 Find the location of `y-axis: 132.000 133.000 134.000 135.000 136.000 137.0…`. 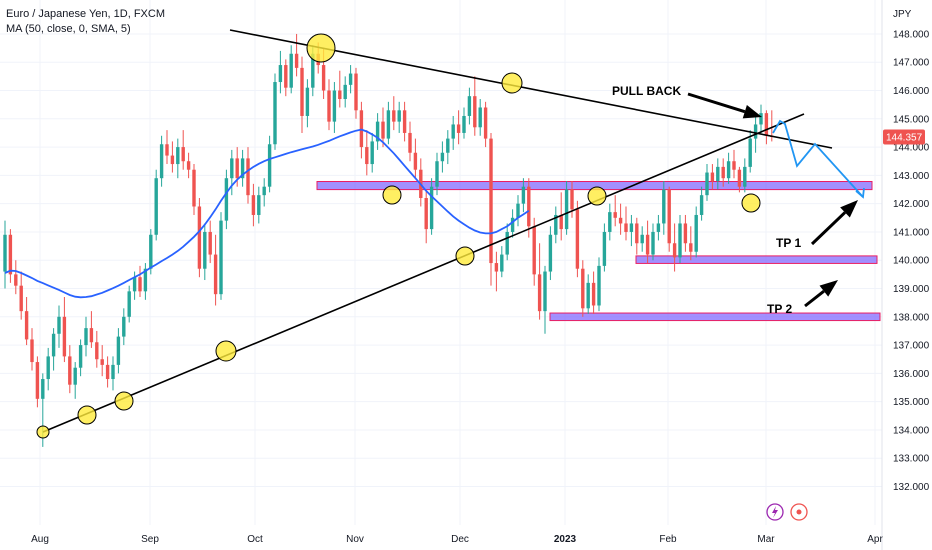

y-axis: 132.000 133.000 134.000 135.000 136.000 137.0… is located at coordinates (905, 275).